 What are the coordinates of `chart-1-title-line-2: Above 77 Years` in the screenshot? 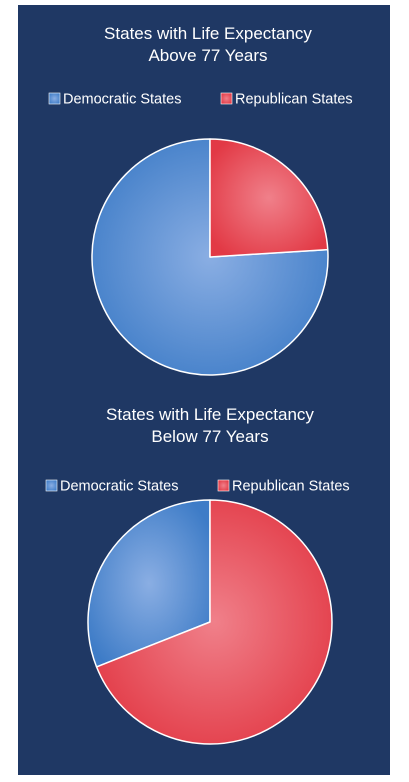 It's located at (207, 55).